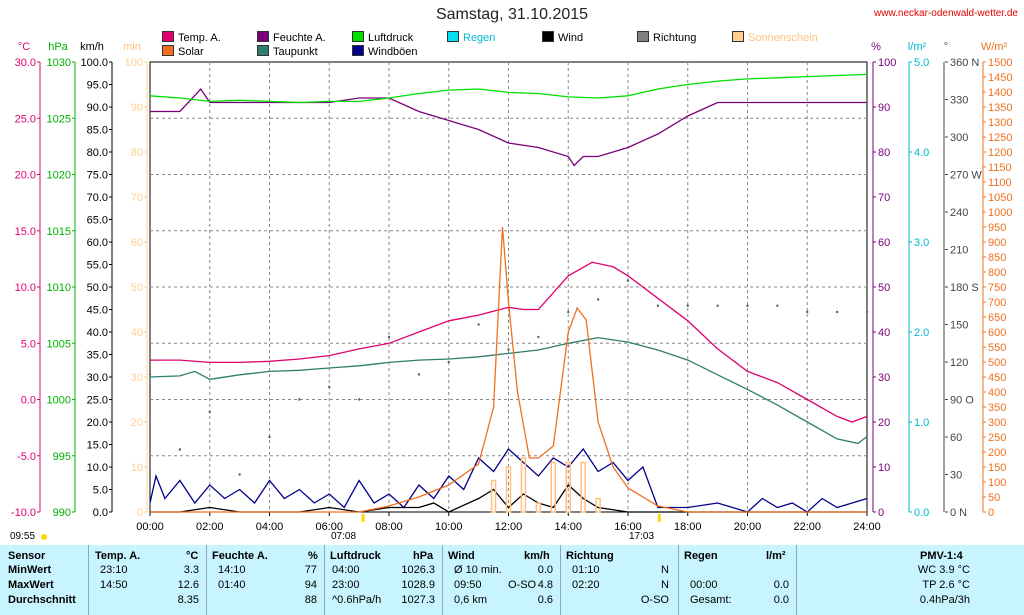  I want to click on direction-tick: 240, so click(959, 213).